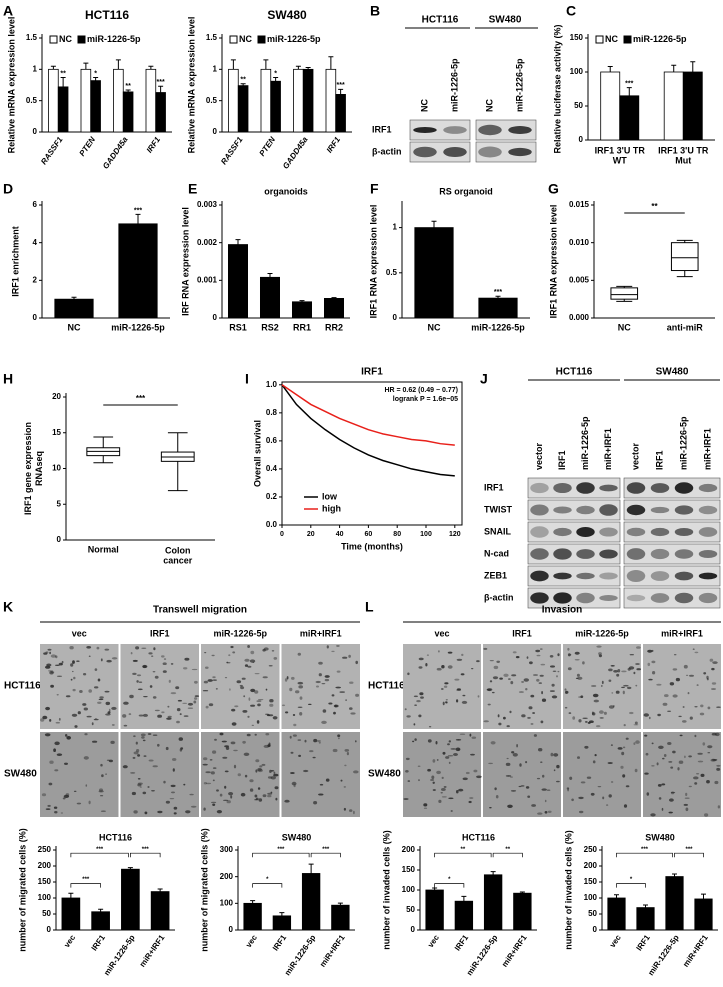 The height and width of the screenshot is (987, 723). I want to click on significance: *, so click(631, 880).